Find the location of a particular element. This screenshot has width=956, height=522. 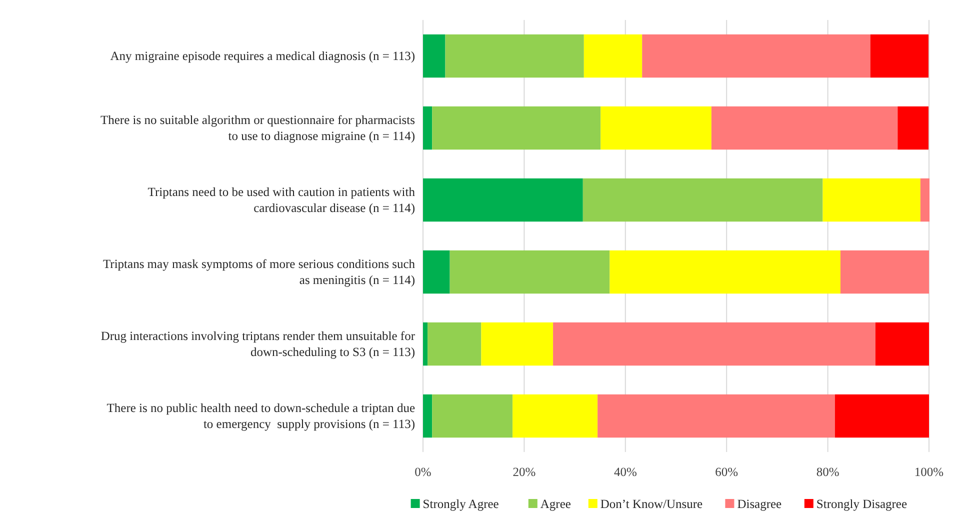

y-tick-label: Triptans may mask symptoms of more serious conditions such as meningitis (n = 114) is located at coordinates (259, 272).